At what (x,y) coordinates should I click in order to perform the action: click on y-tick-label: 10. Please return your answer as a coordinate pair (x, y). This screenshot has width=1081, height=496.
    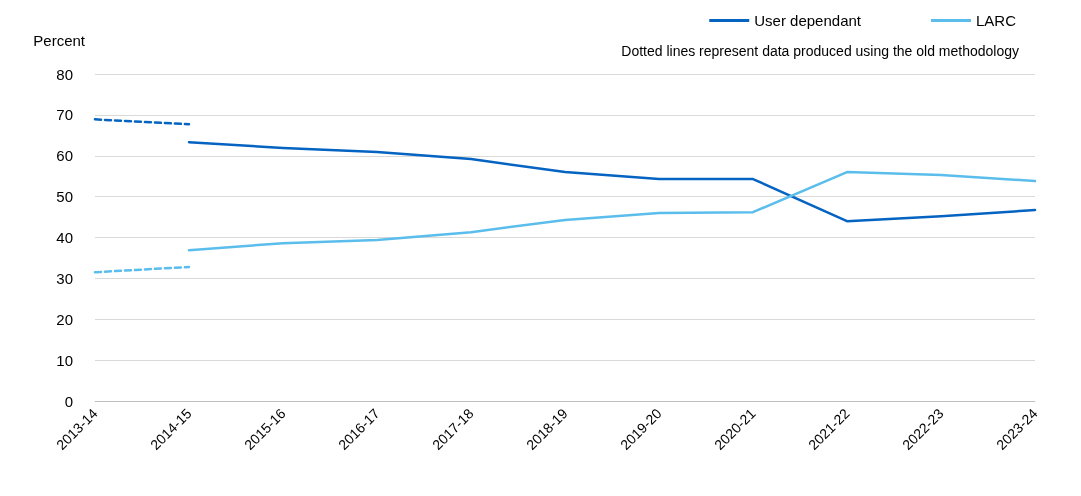
    Looking at the image, I should click on (64, 360).